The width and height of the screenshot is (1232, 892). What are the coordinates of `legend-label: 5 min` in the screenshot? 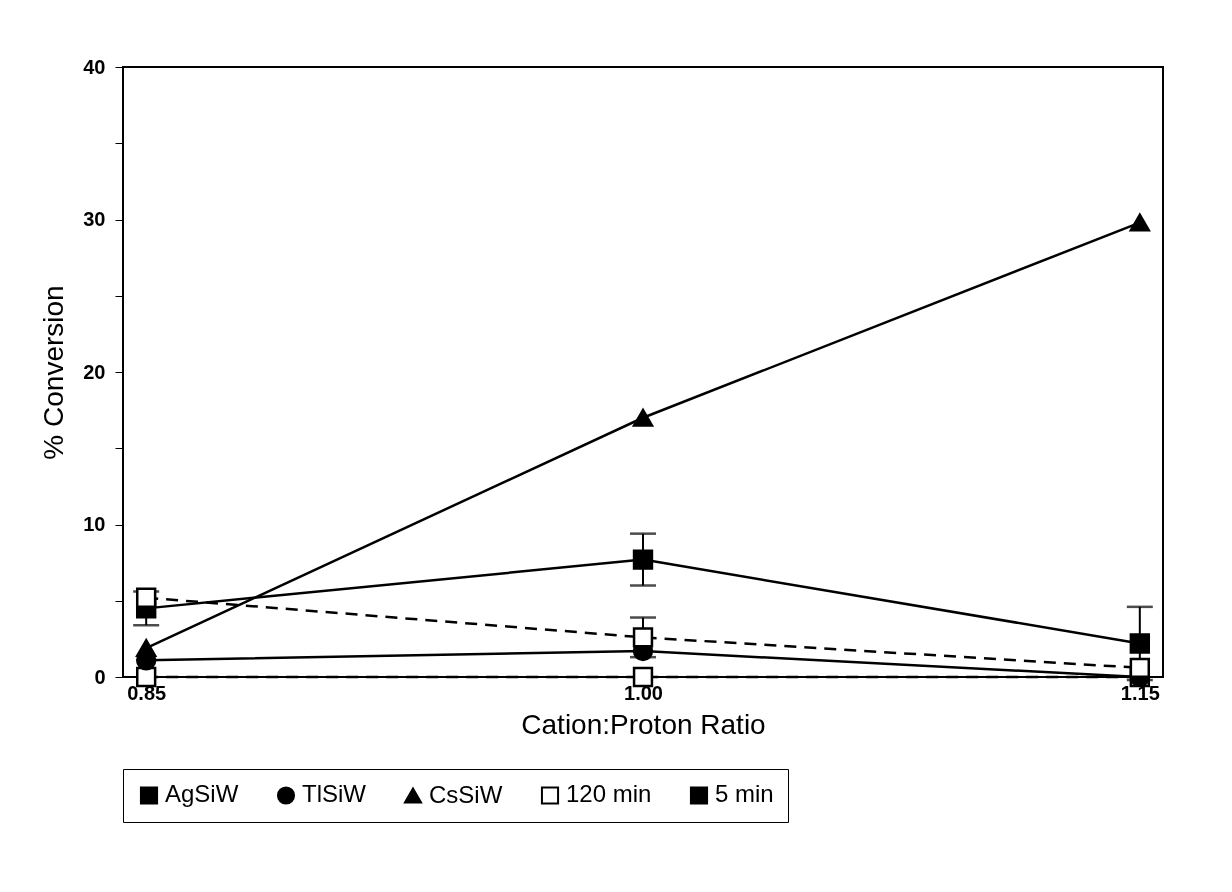 It's located at (744, 794).